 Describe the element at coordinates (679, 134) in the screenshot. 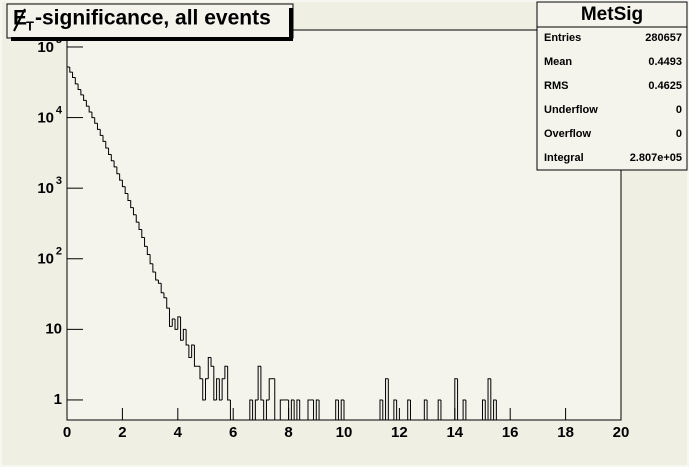

I see `stat-value: 0` at that location.